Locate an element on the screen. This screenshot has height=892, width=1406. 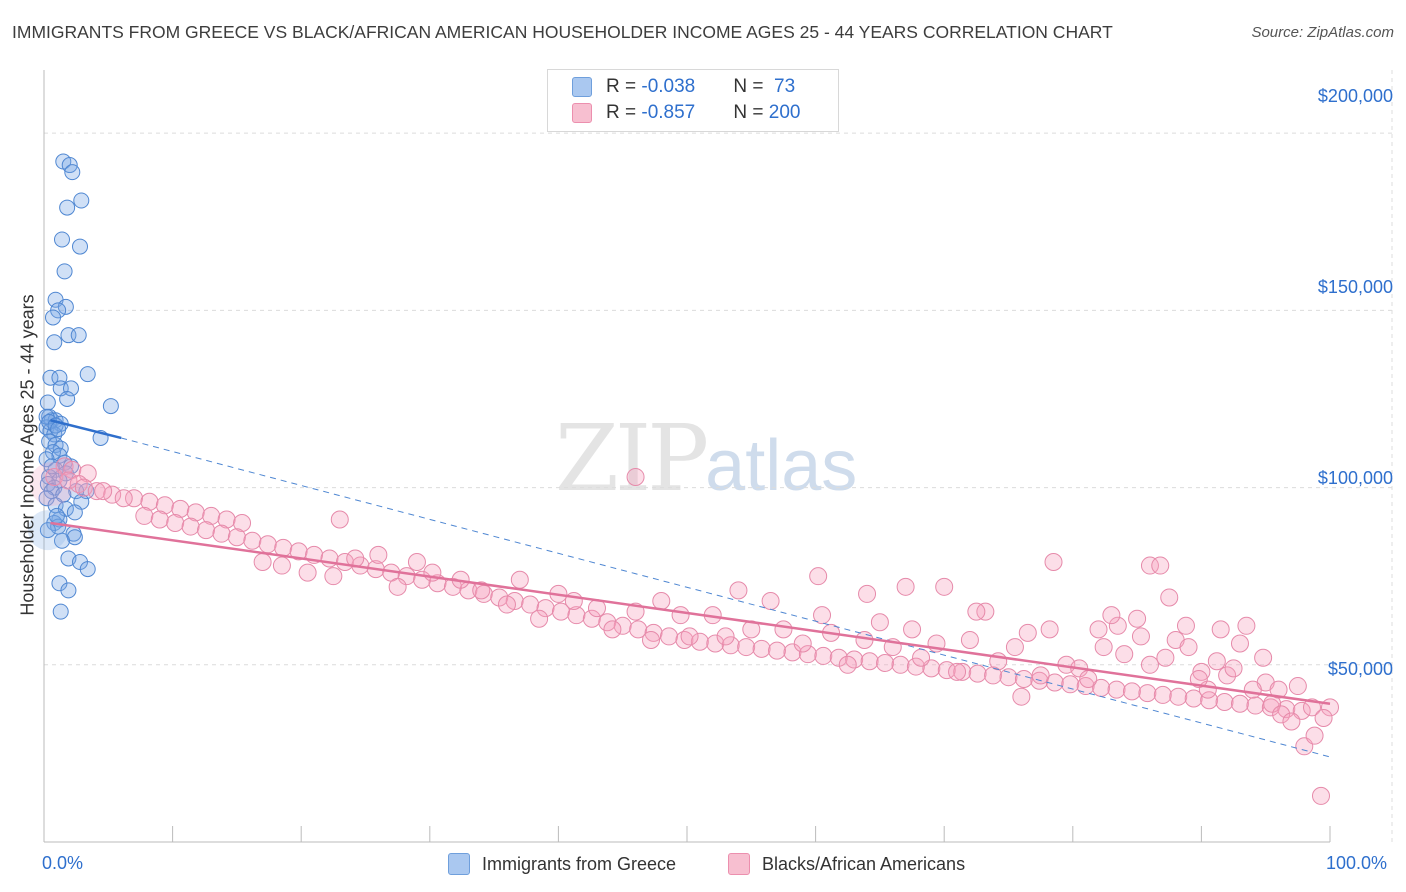
bottom-legend-swatch-black is located at coordinates (739, 864).